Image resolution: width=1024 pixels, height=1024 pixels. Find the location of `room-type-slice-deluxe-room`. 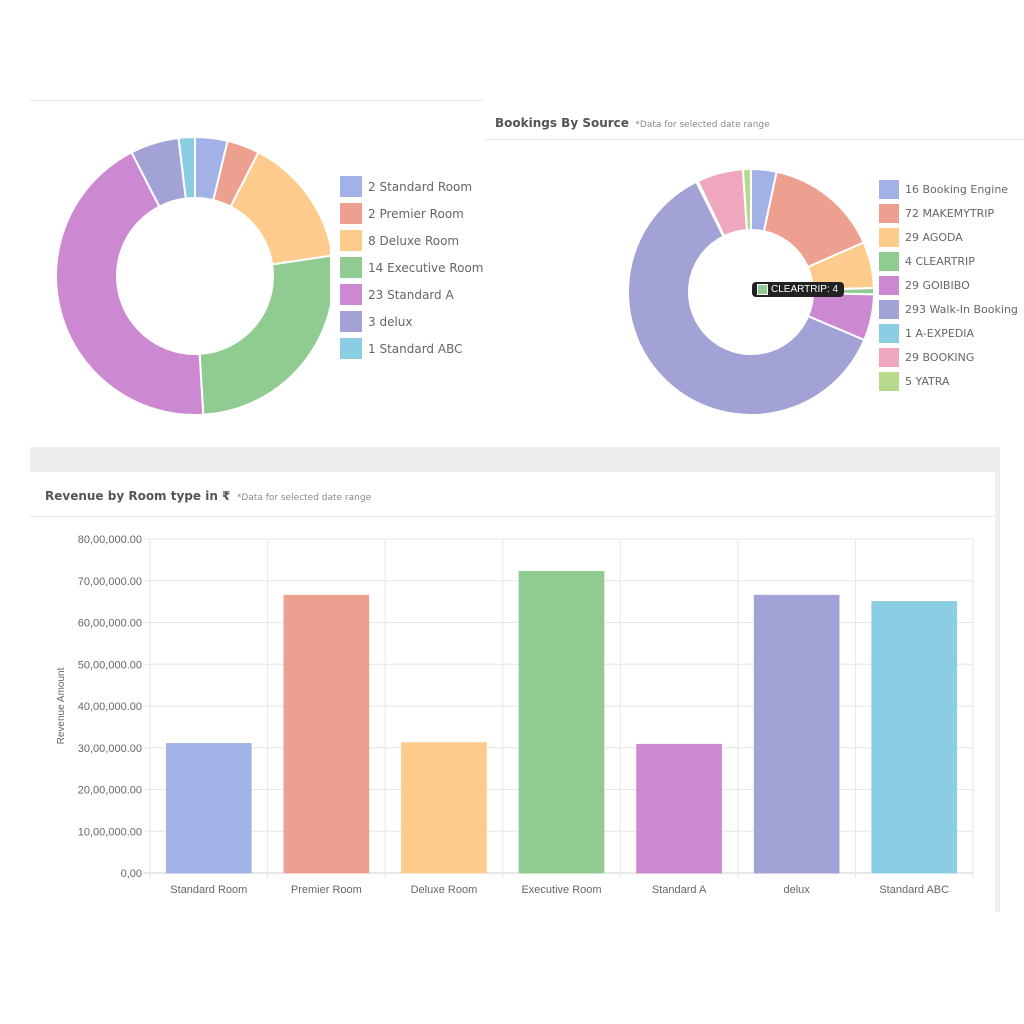

room-type-slice-deluxe-room is located at coordinates (279, 208).